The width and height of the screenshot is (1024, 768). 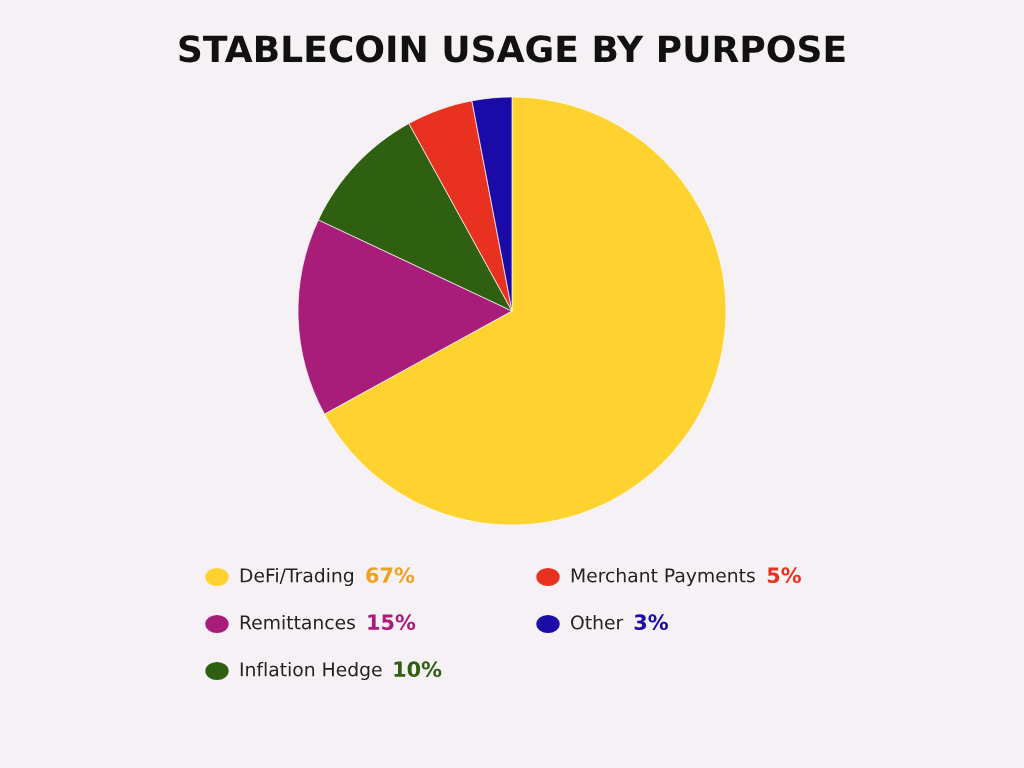 I want to click on legend-label: Inflation Hedge, so click(x=311, y=671).